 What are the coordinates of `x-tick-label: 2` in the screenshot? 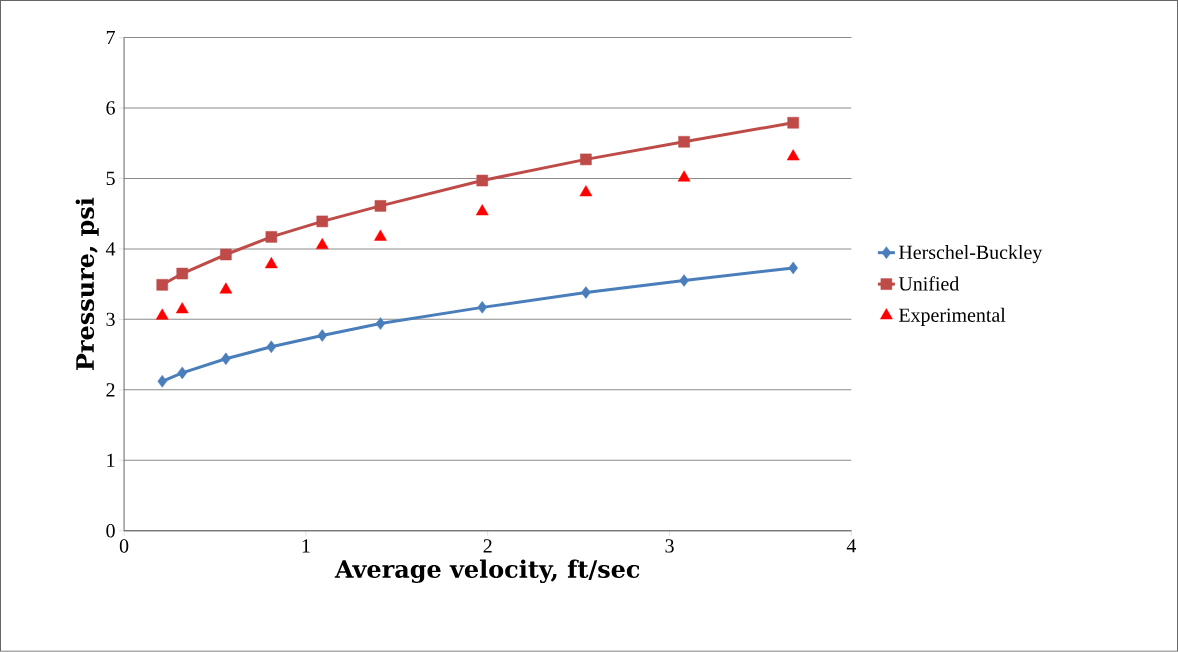 It's located at (487, 546).